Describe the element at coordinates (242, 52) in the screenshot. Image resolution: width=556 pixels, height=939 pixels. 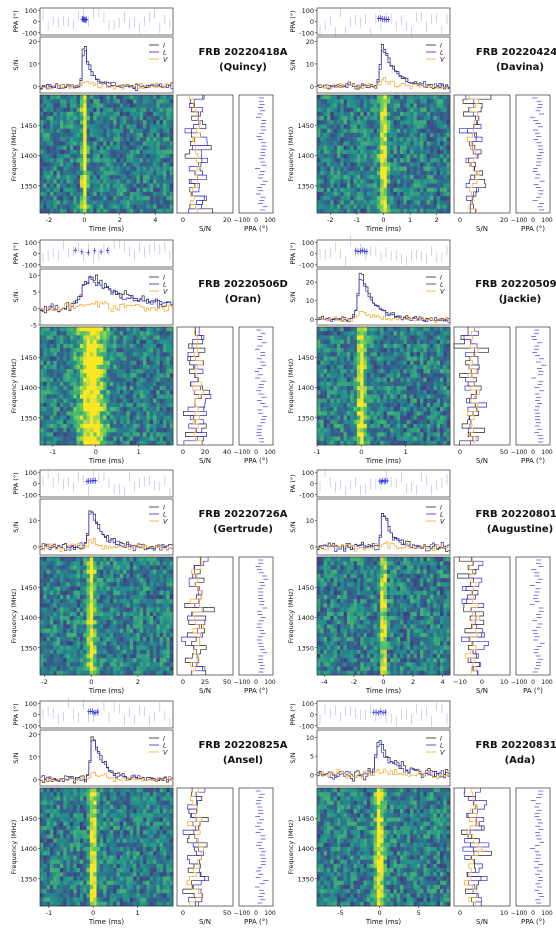
I see `burst-title: FRB 20220418A` at that location.